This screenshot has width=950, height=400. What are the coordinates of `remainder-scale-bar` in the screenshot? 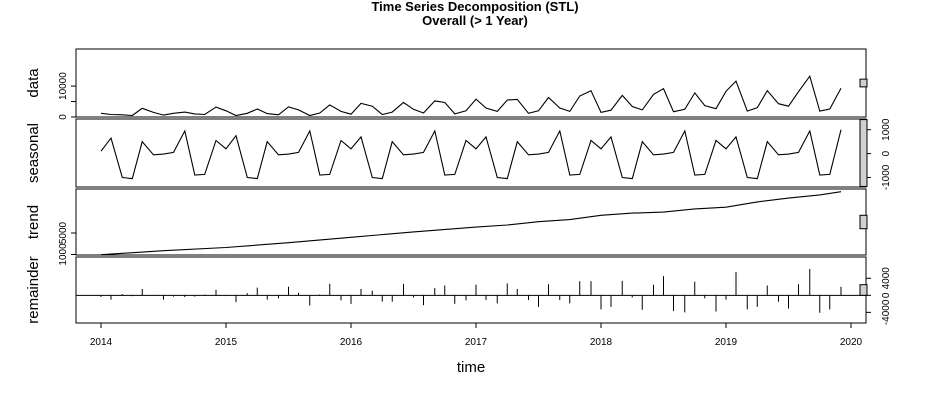 It's located at (863, 290).